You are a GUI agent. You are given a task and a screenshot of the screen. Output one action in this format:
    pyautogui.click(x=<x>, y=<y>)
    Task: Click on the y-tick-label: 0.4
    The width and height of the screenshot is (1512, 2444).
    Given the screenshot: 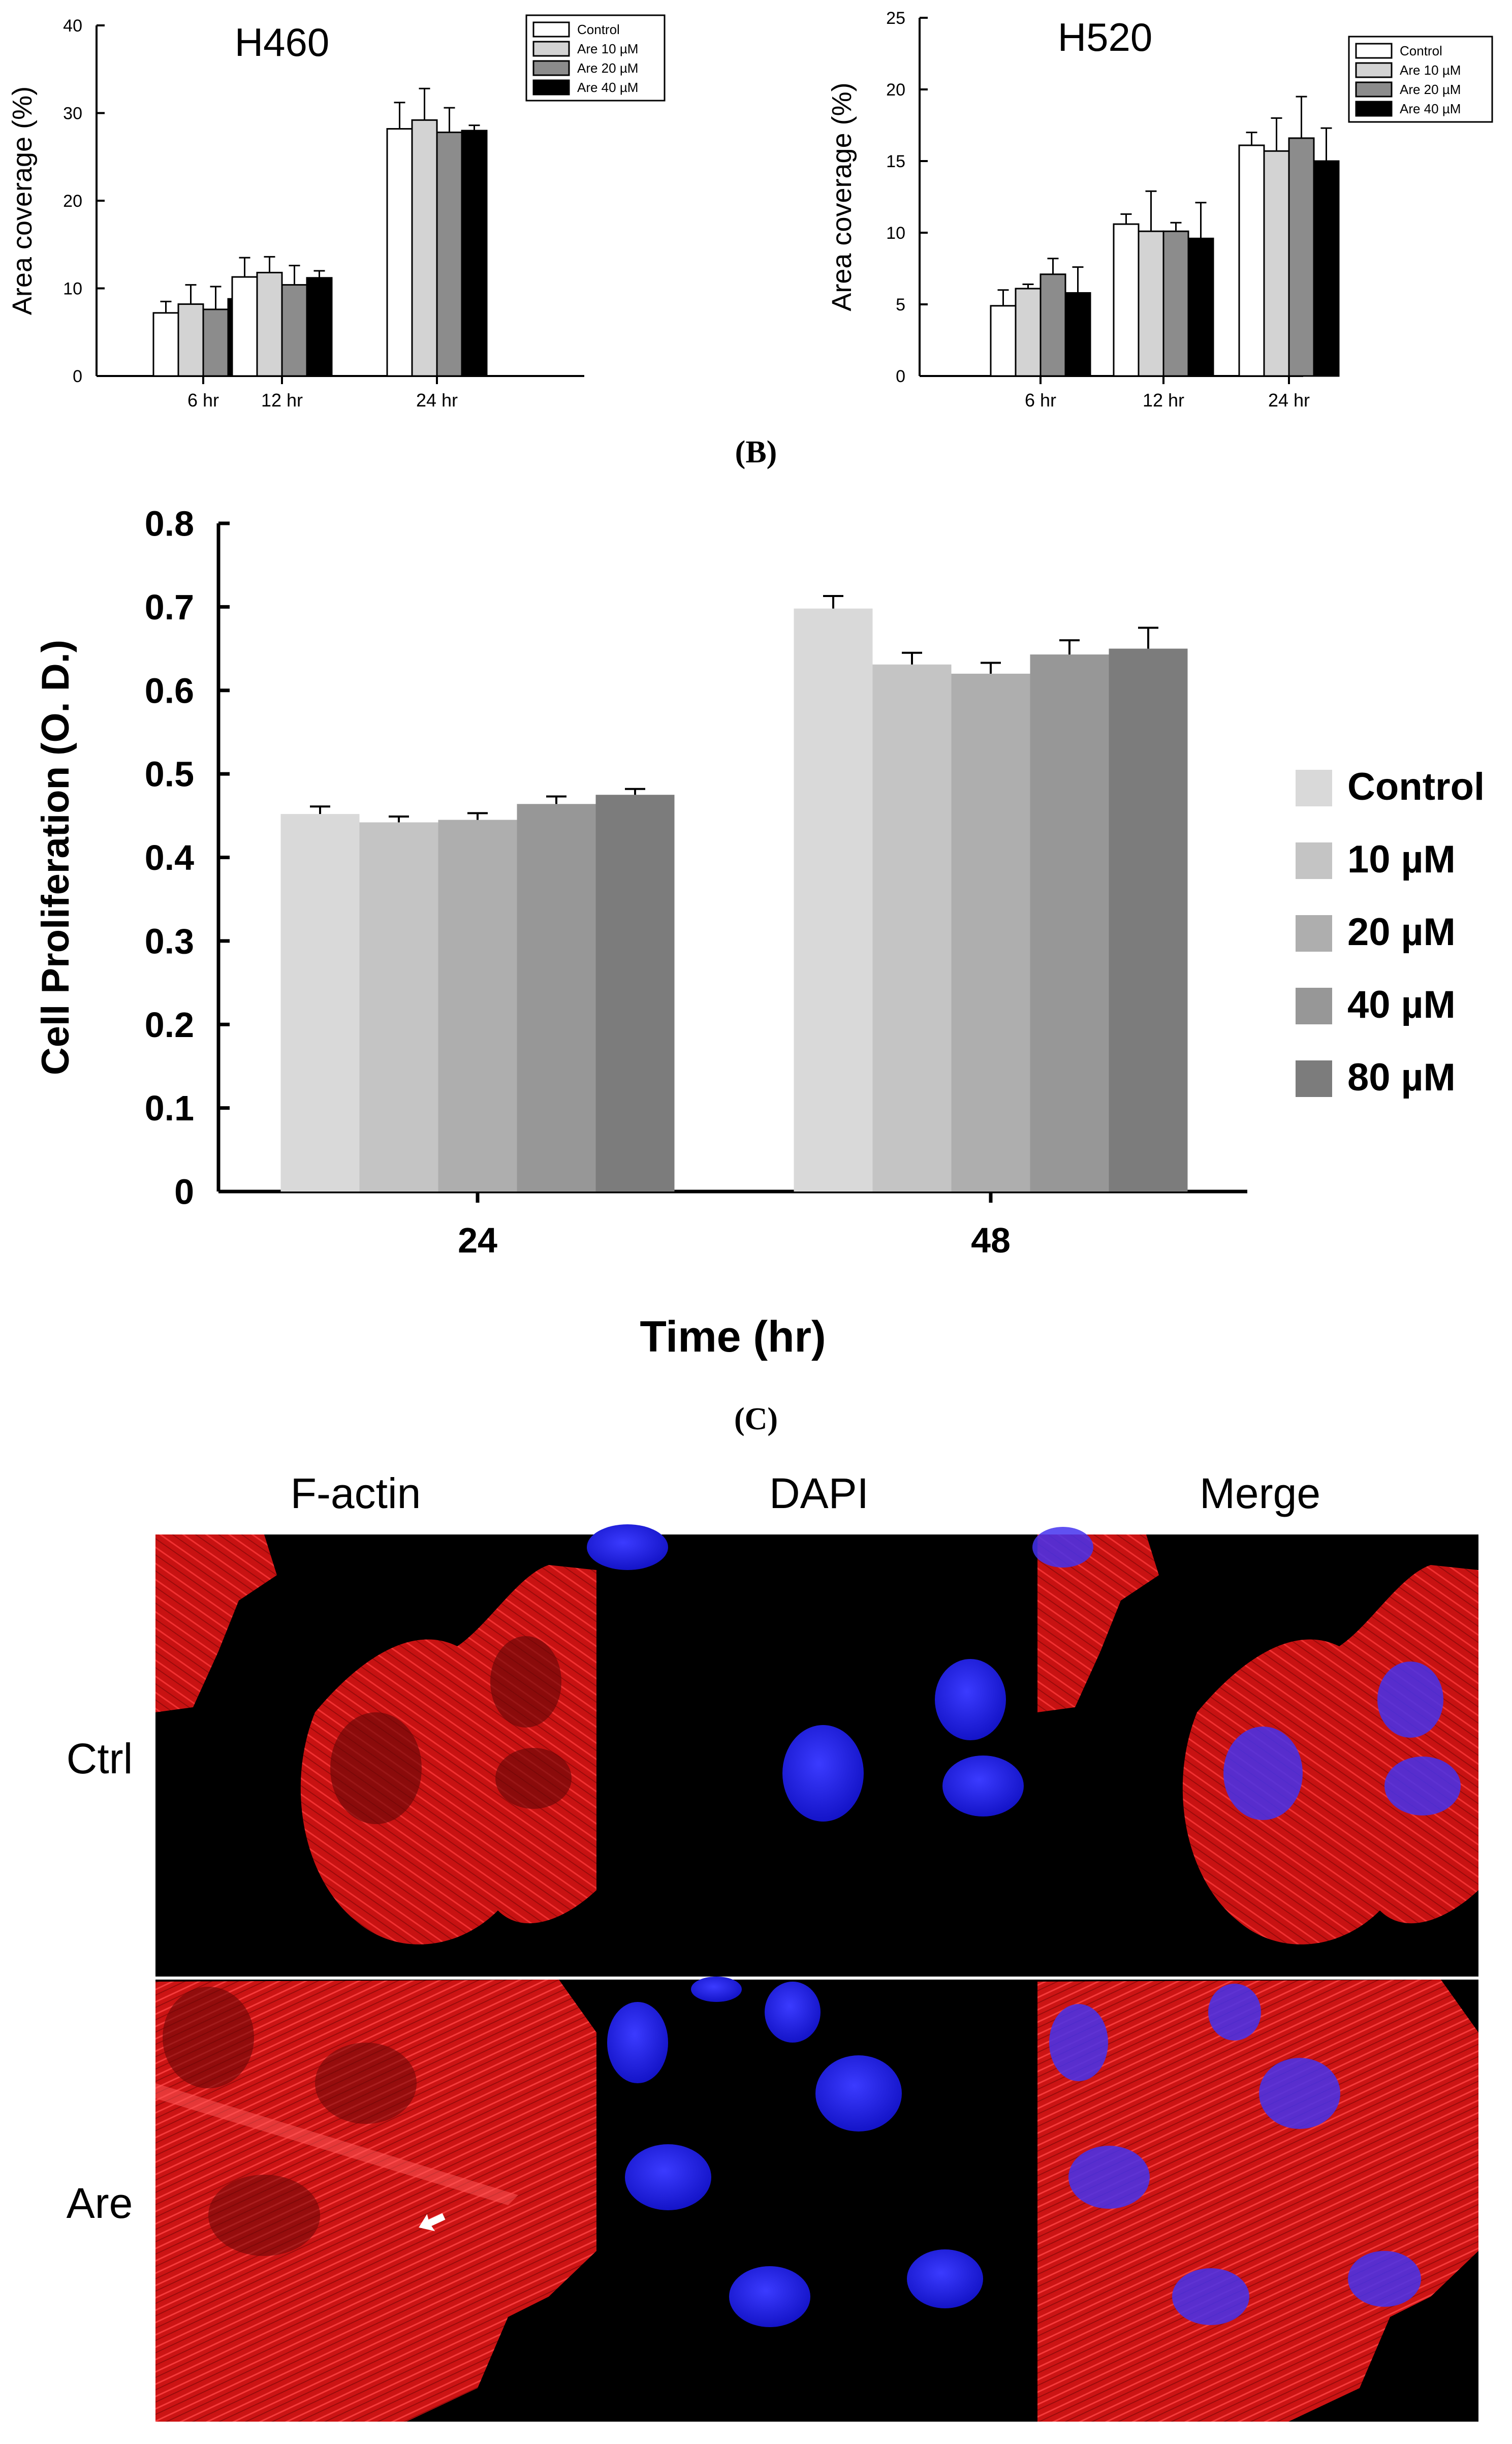 What is the action you would take?
    pyautogui.click(x=169, y=858)
    